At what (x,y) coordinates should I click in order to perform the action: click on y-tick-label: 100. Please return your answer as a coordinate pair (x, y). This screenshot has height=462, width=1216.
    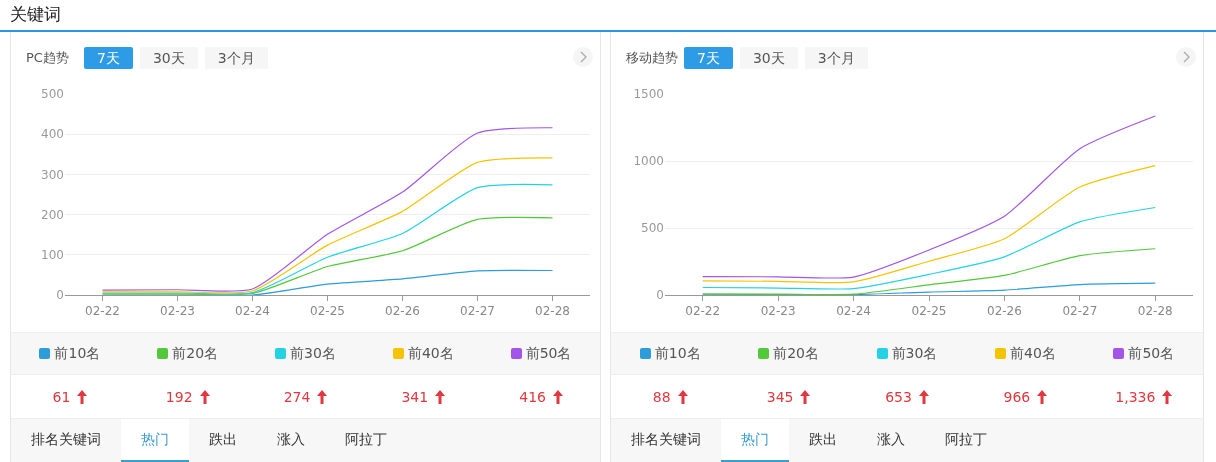
    Looking at the image, I should click on (52, 255).